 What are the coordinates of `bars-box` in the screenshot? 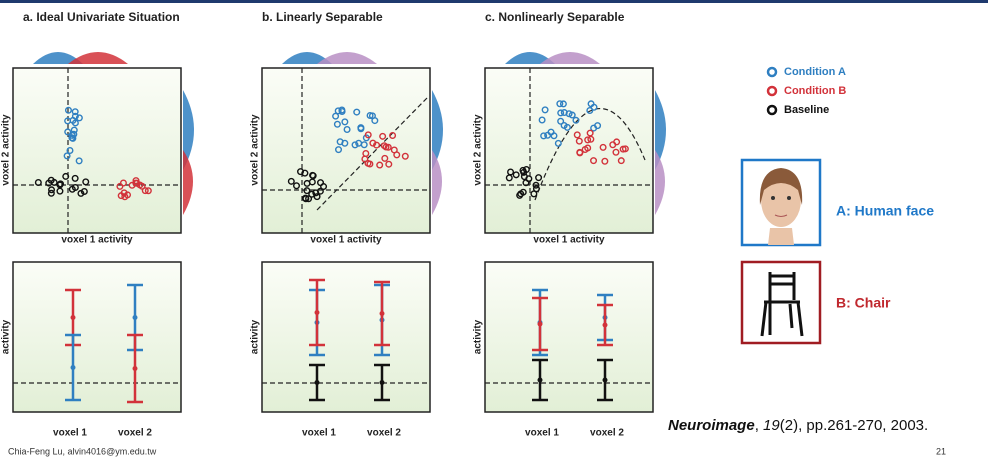 It's located at (346, 337).